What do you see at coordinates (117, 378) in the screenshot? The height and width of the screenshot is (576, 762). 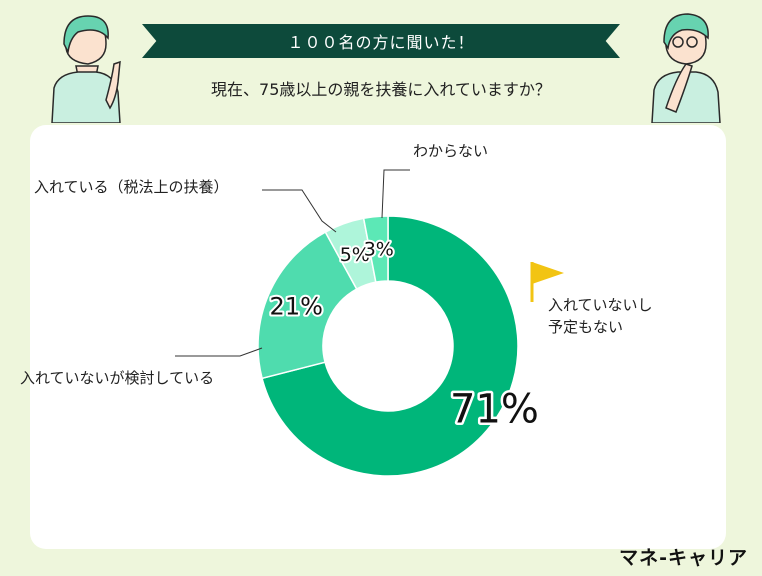 I see `category-label-2: 入れていないが検討している` at bounding box center [117, 378].